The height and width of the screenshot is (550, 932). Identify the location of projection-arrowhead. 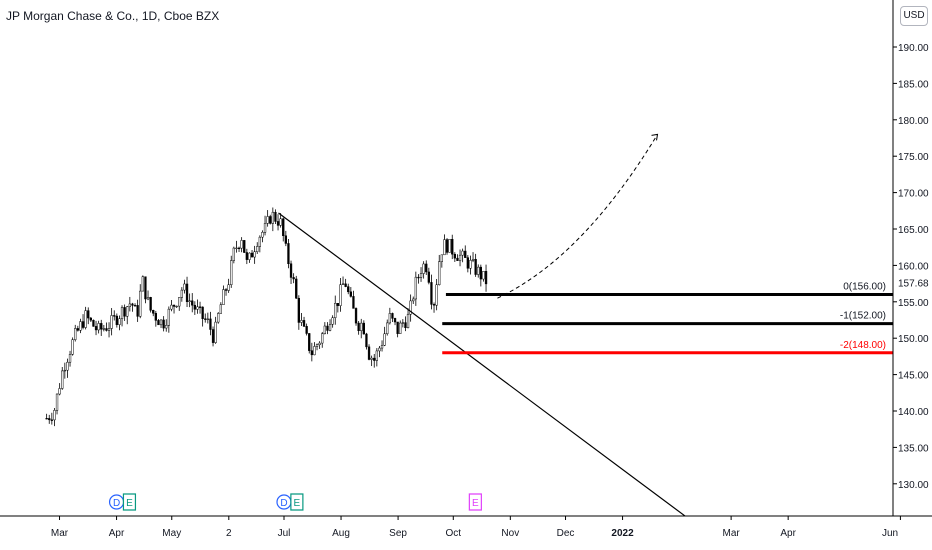
(655, 137).